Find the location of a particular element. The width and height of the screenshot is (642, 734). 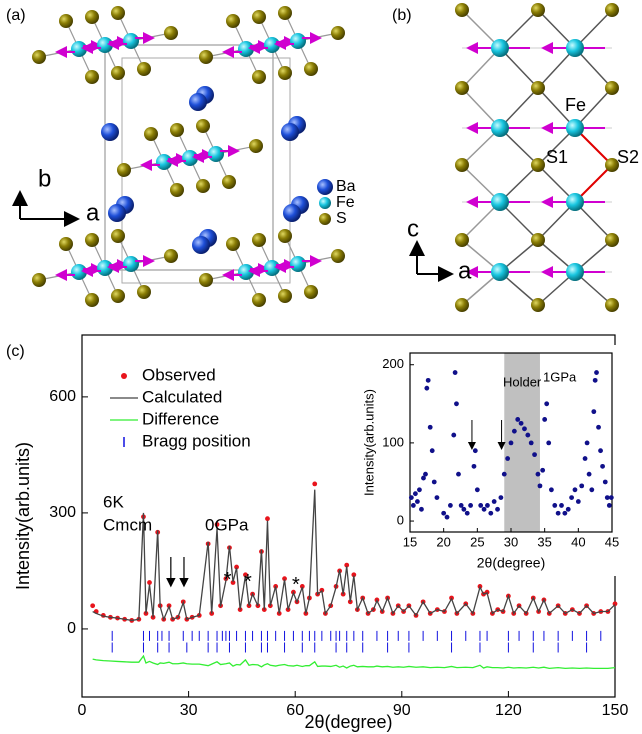

x-tick-label: 150 is located at coordinates (615, 710).